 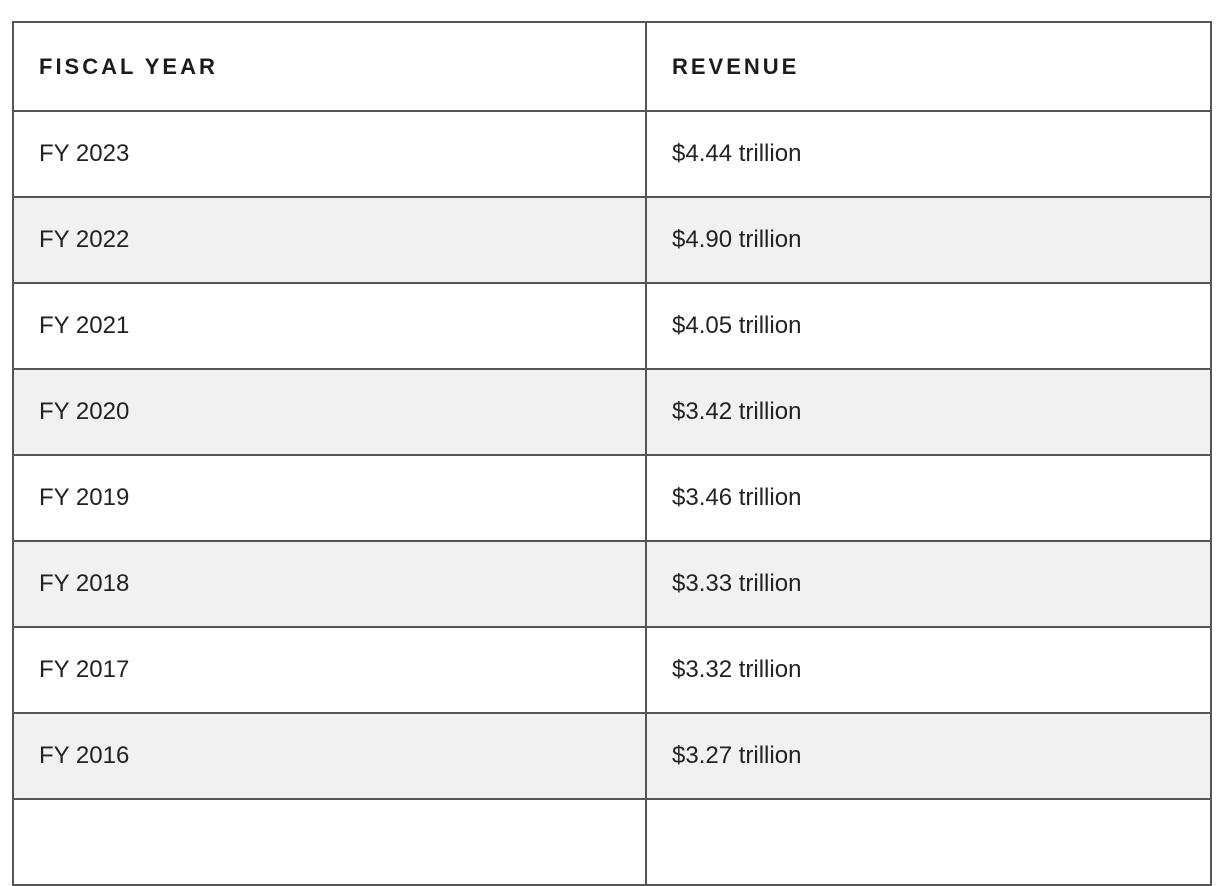 I want to click on table-row: FY 2018 $3.33 trillion, so click(x=612, y=584).